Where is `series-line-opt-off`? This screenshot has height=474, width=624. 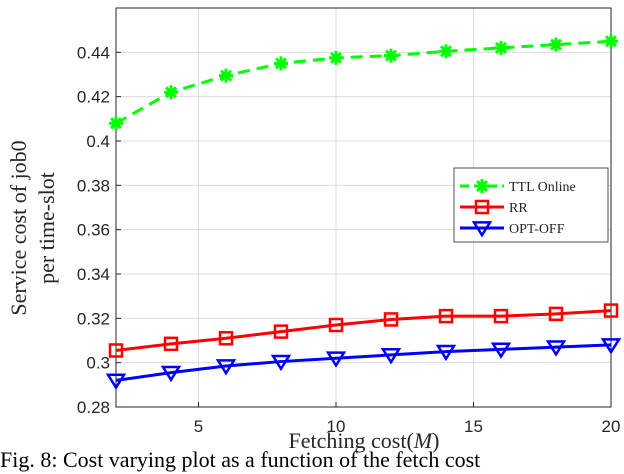 series-line-opt-off is located at coordinates (363, 362).